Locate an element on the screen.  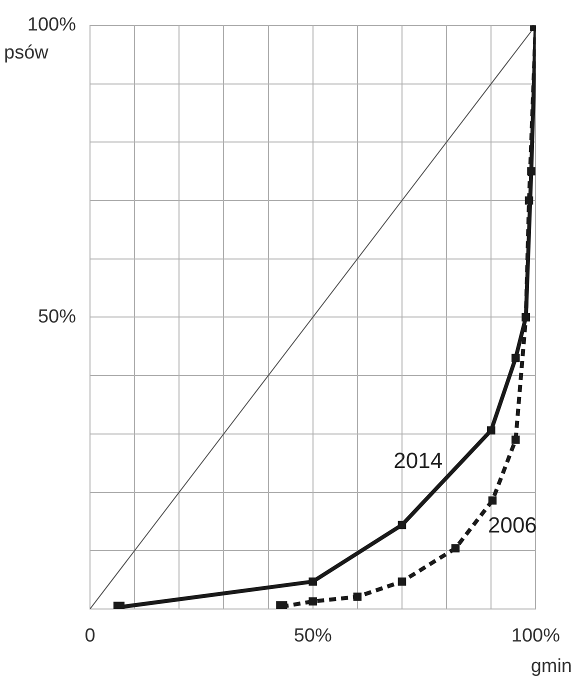
x-tick-label: 0 is located at coordinates (90, 636).